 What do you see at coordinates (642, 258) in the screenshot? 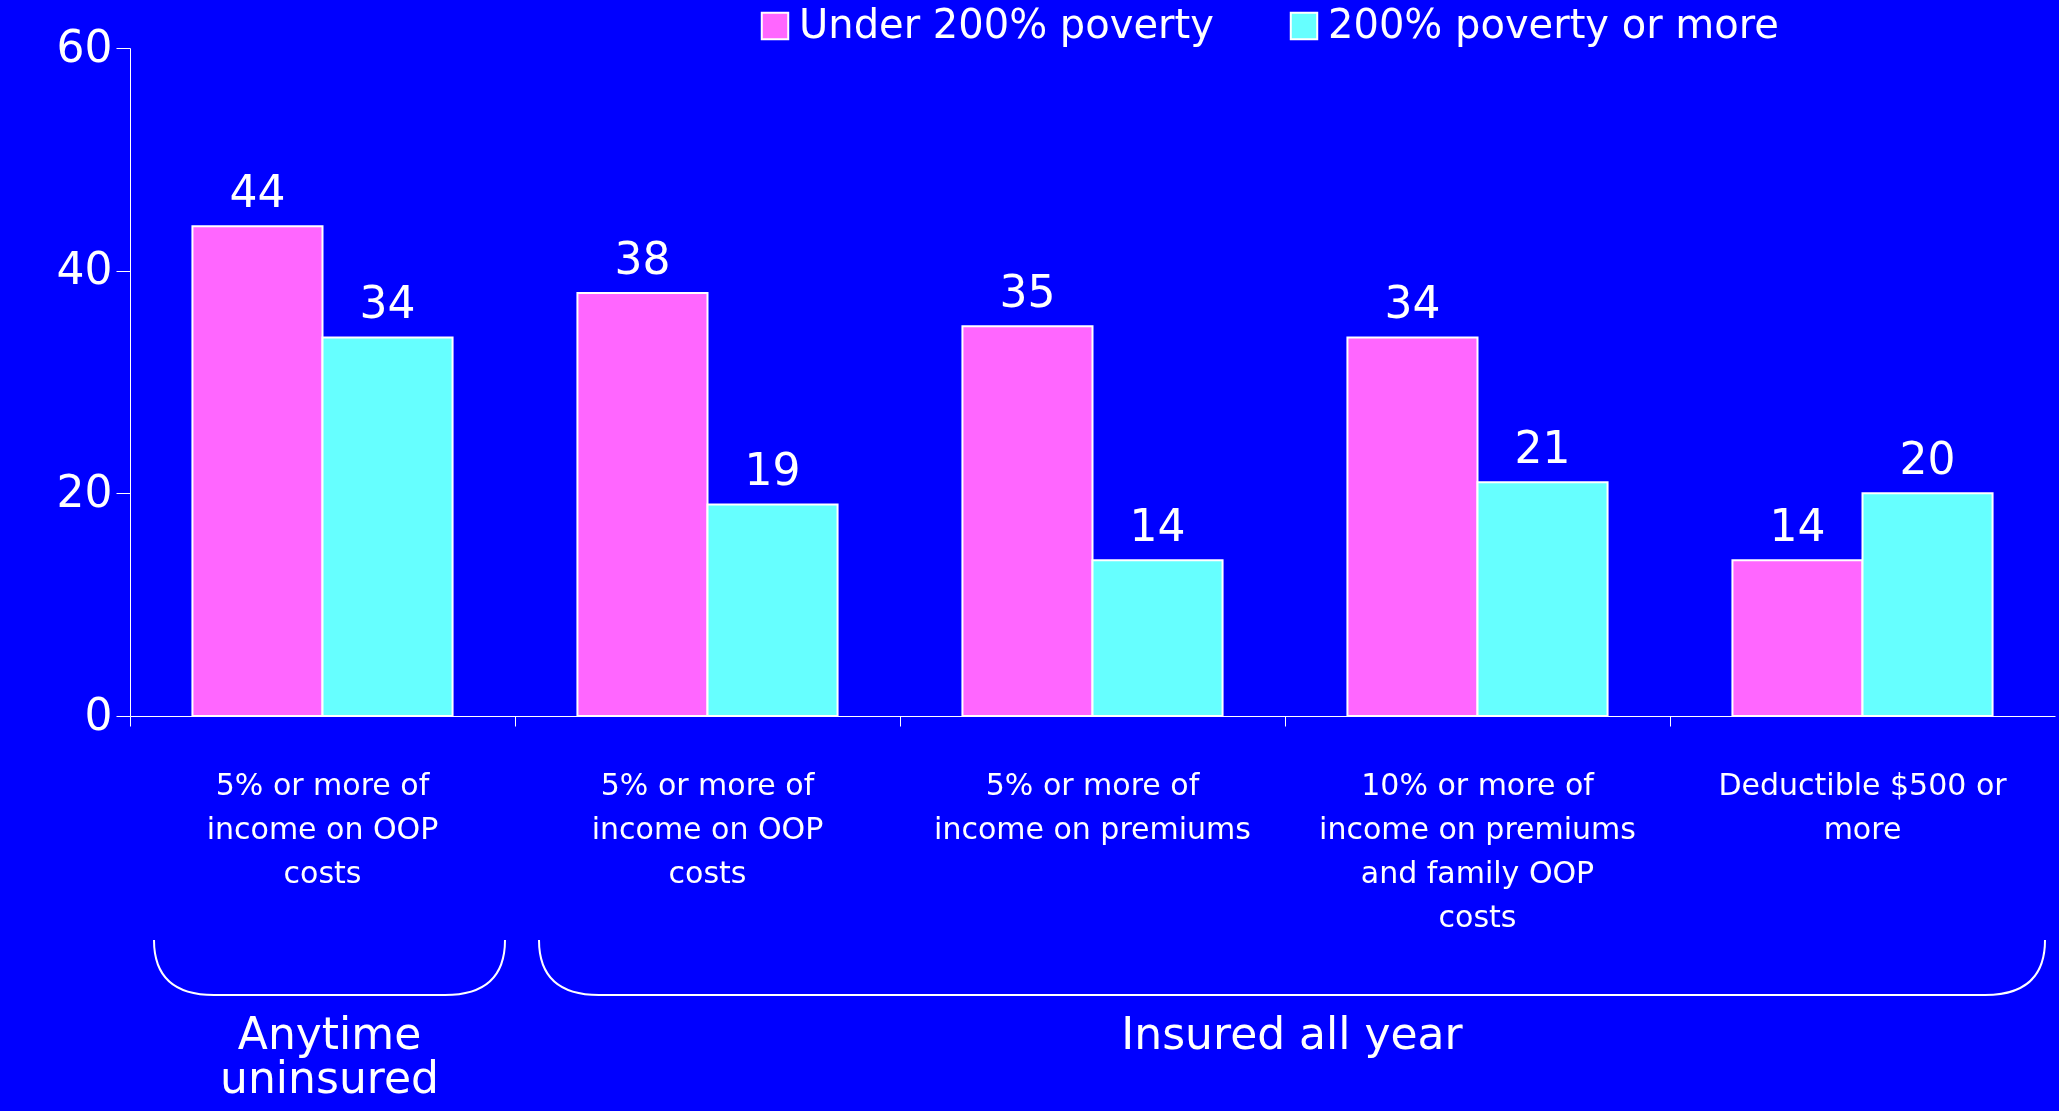
I see `data-label: 38` at bounding box center [642, 258].